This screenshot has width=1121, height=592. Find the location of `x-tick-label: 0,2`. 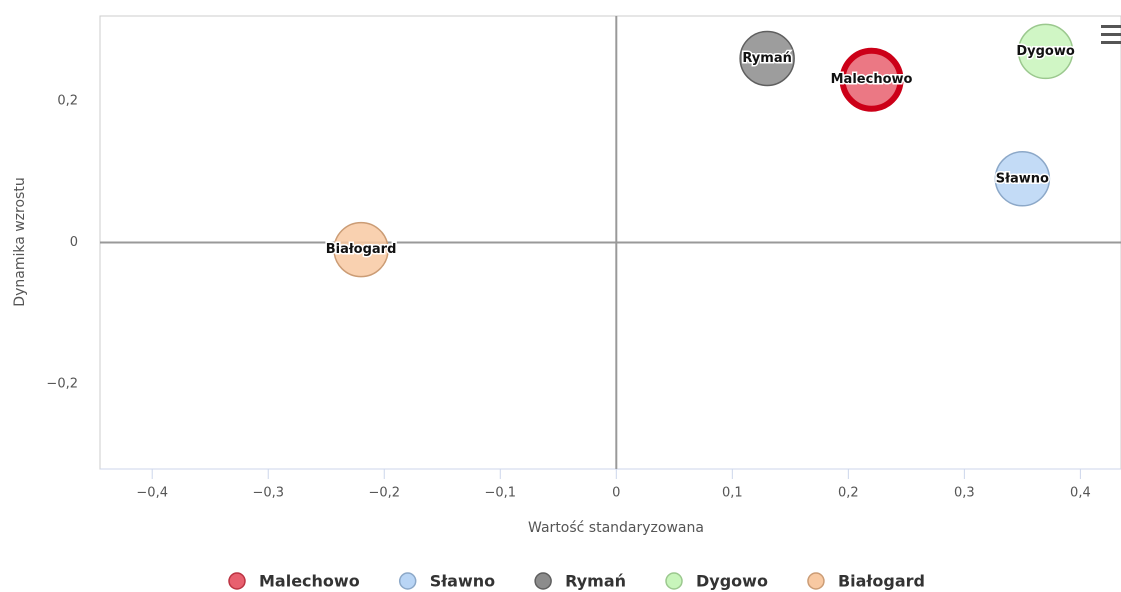

x-tick-label: 0,2 is located at coordinates (848, 493).